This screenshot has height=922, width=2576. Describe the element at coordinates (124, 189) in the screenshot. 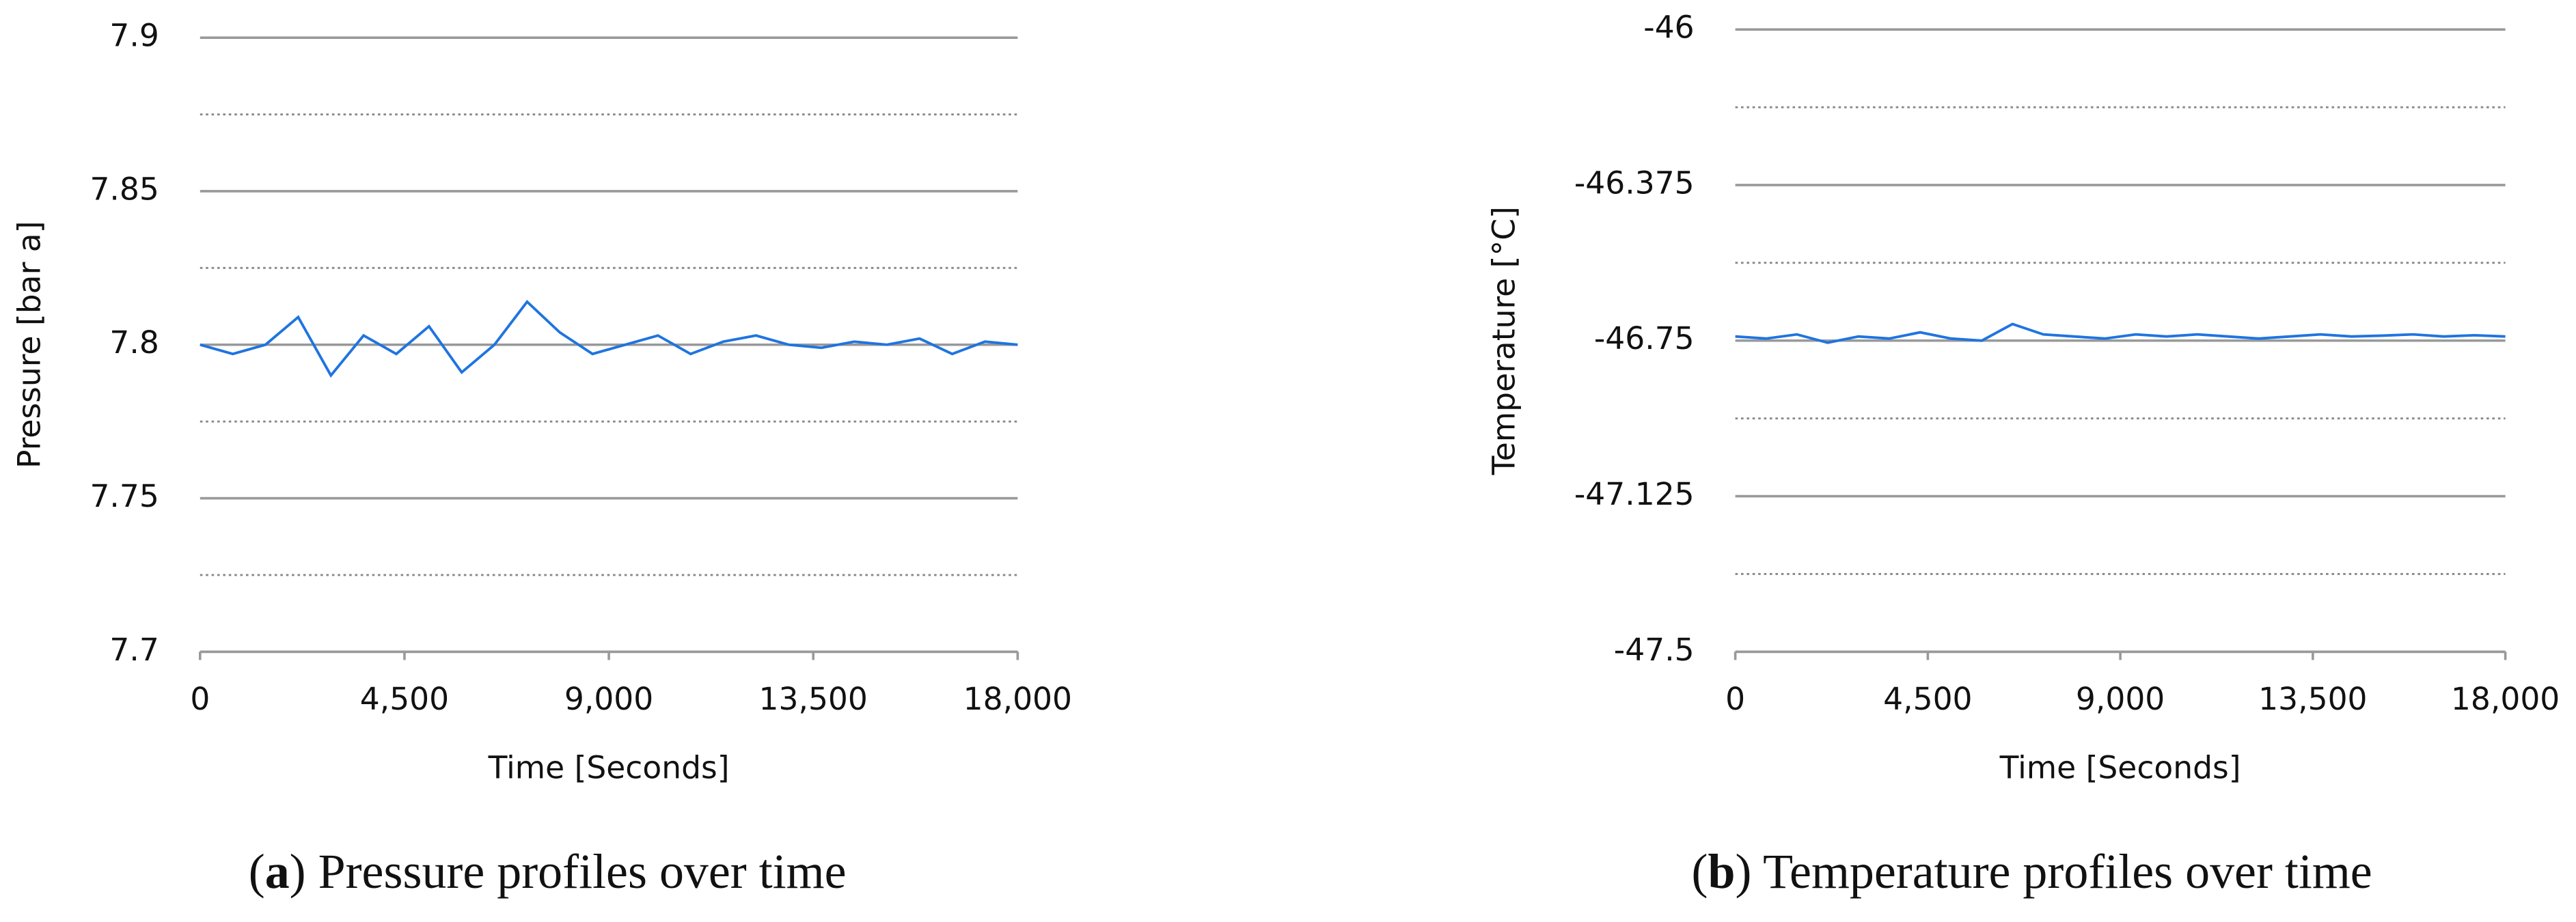

I see `y-tick-label: 7.85` at that location.